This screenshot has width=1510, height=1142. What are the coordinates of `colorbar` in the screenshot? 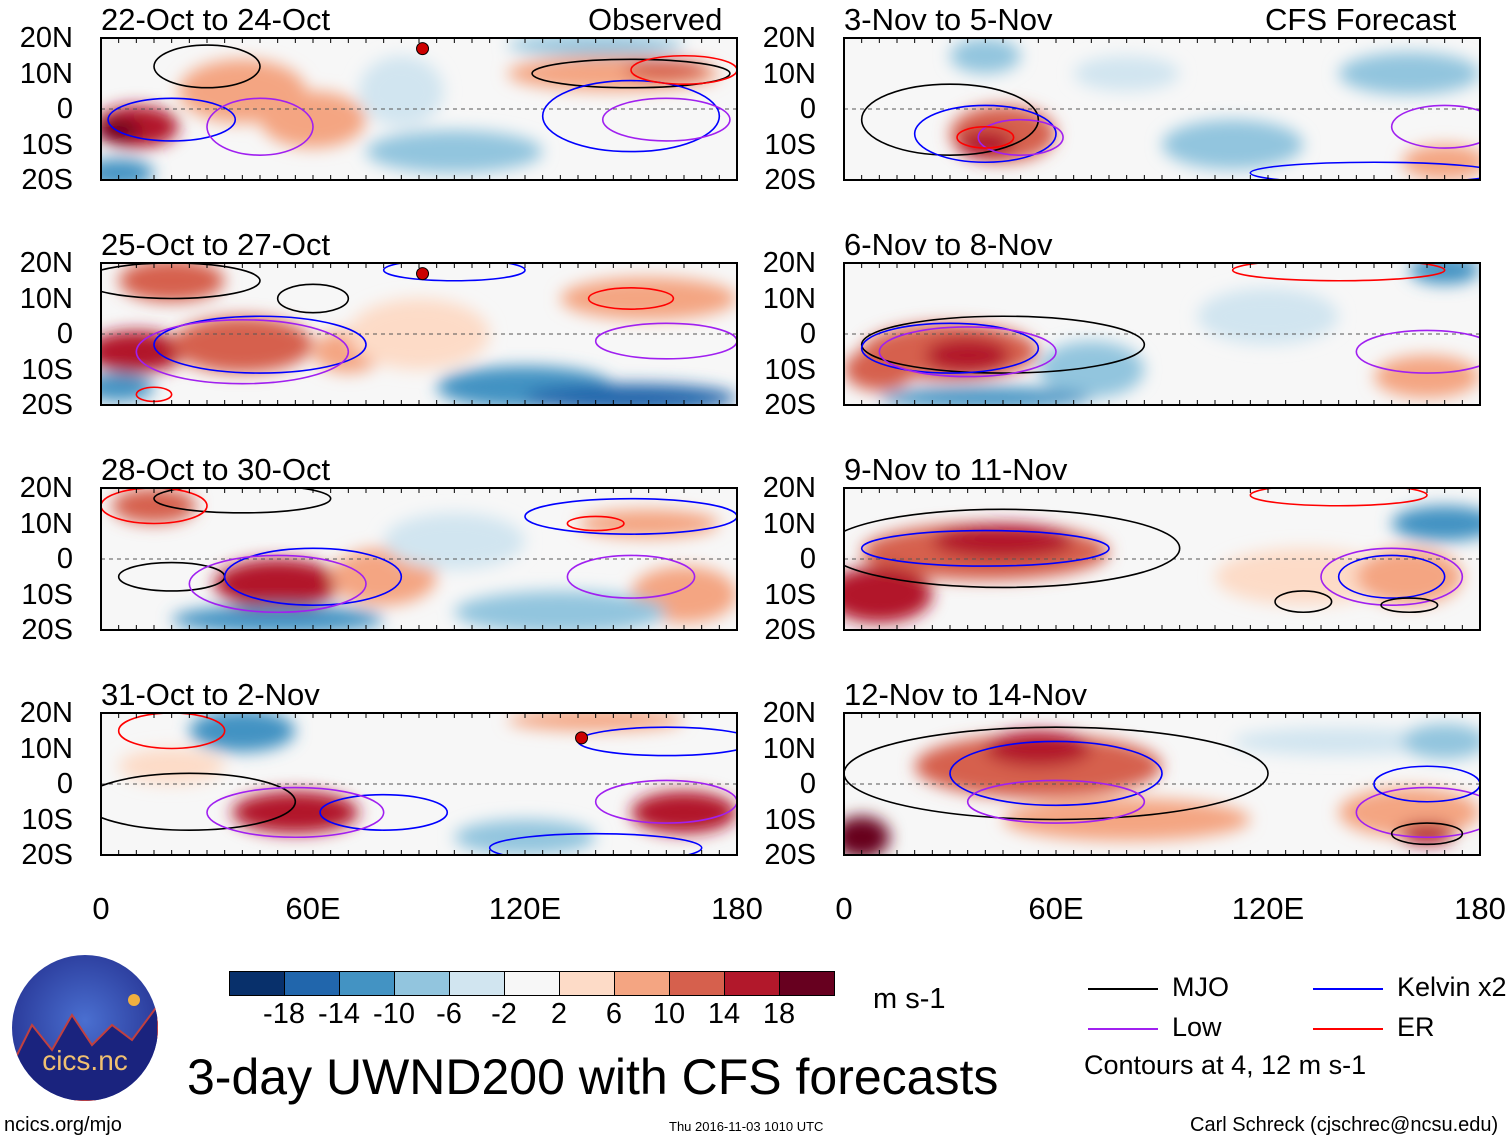 It's located at (532, 983).